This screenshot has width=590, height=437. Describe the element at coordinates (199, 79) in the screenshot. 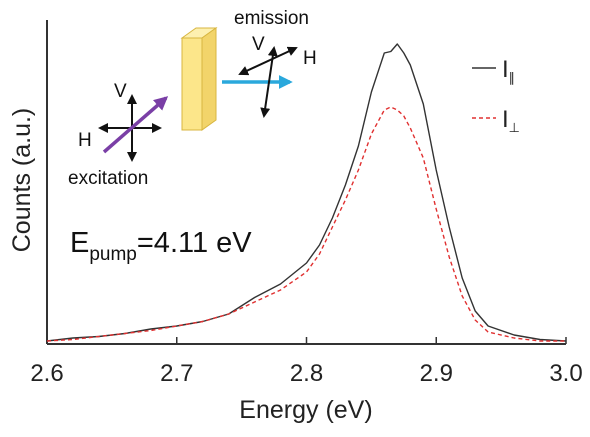

I see `sample-block-icon` at that location.